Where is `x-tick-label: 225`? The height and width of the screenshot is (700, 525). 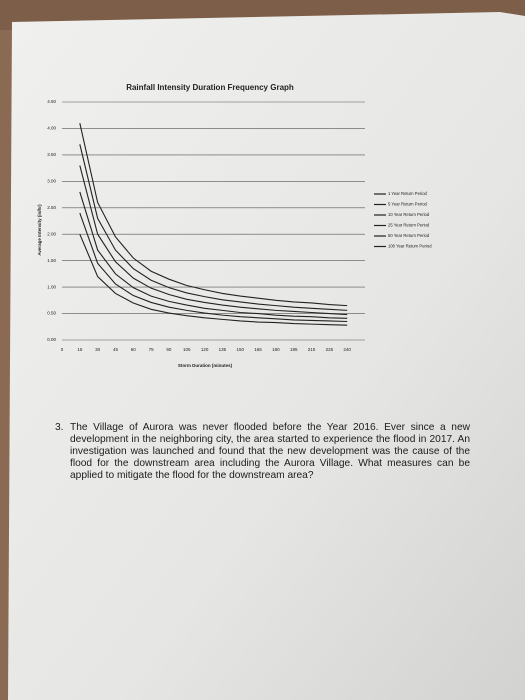 x-tick-label: 225 is located at coordinates (330, 349).